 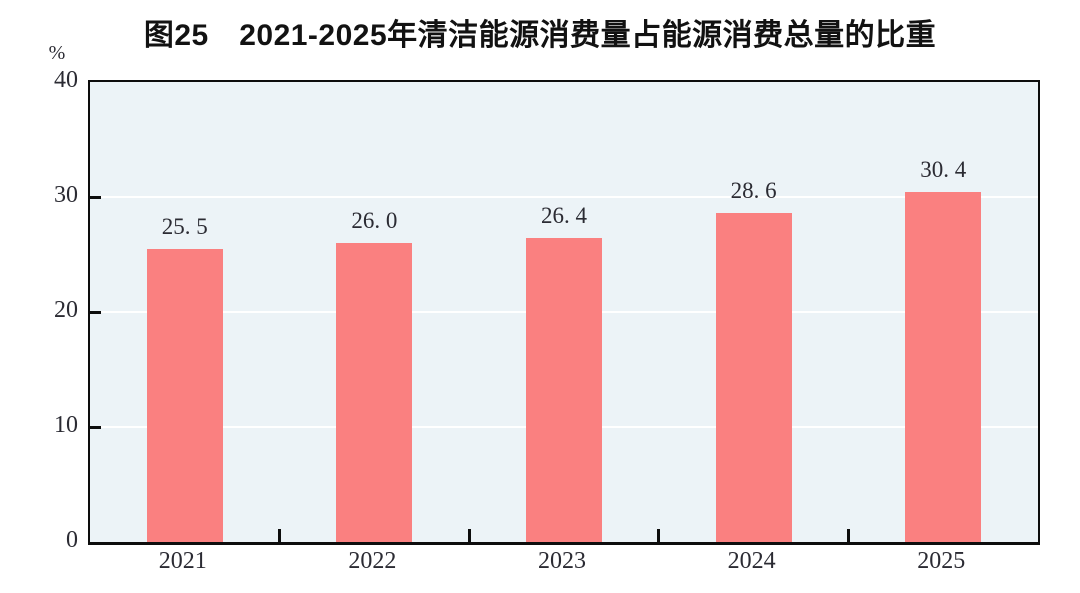 What do you see at coordinates (66, 425) in the screenshot?
I see `y-axis-tick-label: 10` at bounding box center [66, 425].